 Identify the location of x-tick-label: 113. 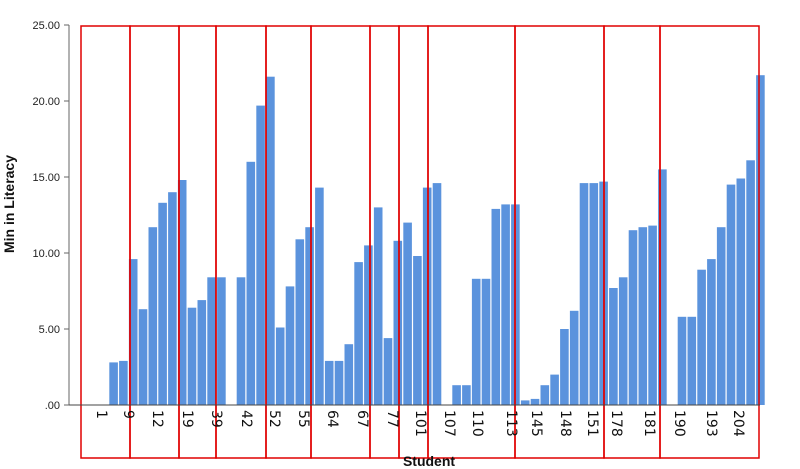
(511, 423).